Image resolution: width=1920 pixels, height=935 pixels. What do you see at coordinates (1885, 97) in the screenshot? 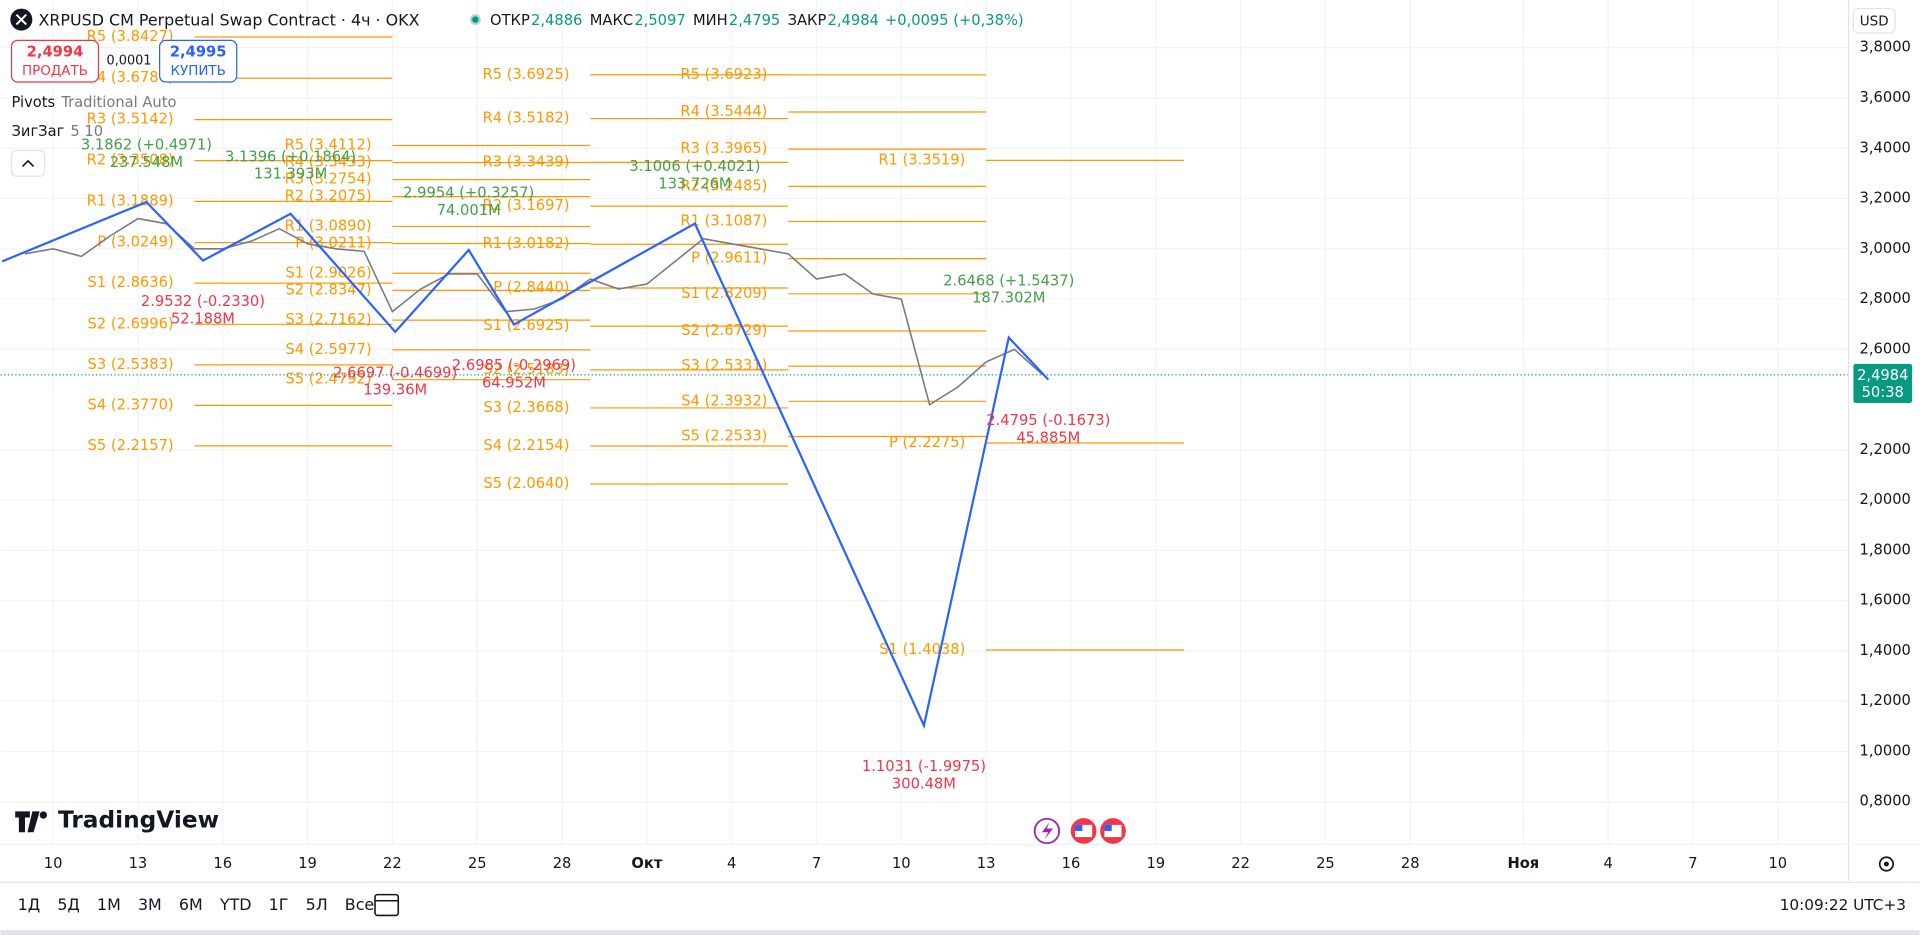
I see `y-tick-label: 3,6000` at bounding box center [1885, 97].